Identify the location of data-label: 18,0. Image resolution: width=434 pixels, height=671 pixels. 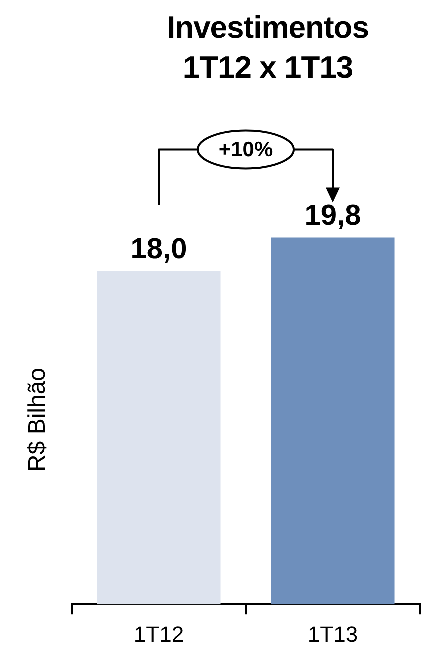
(159, 250).